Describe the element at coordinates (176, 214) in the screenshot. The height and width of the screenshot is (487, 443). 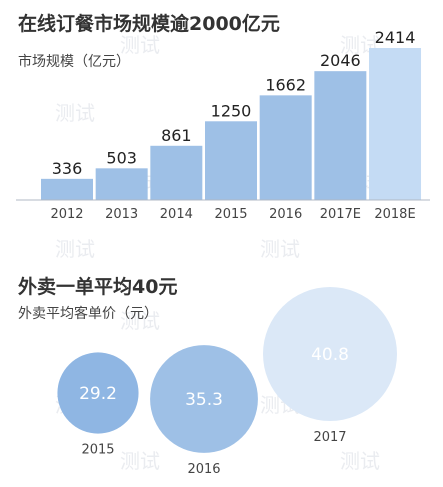
I see `x-tick-label: 2014` at that location.